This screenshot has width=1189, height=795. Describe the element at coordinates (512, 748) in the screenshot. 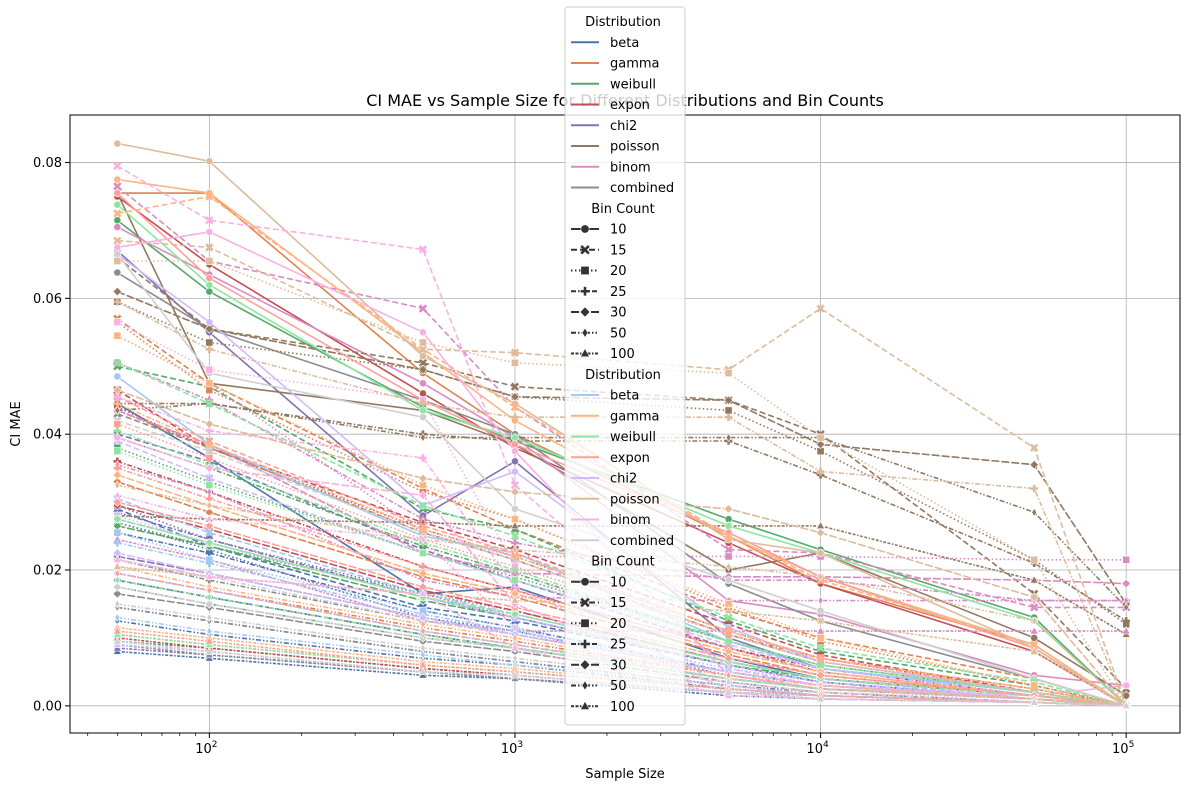

I see `x-tick-label: 103` at that location.